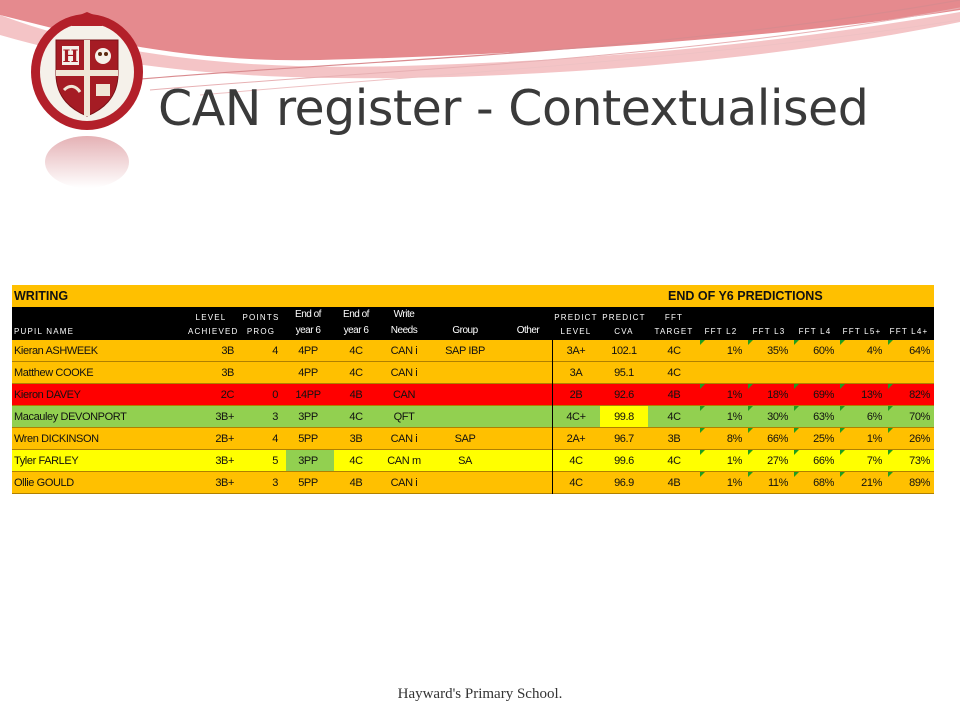 Image resolution: width=960 pixels, height=720 pixels. I want to click on cell-fft-l4plus: 82%, so click(919, 395).